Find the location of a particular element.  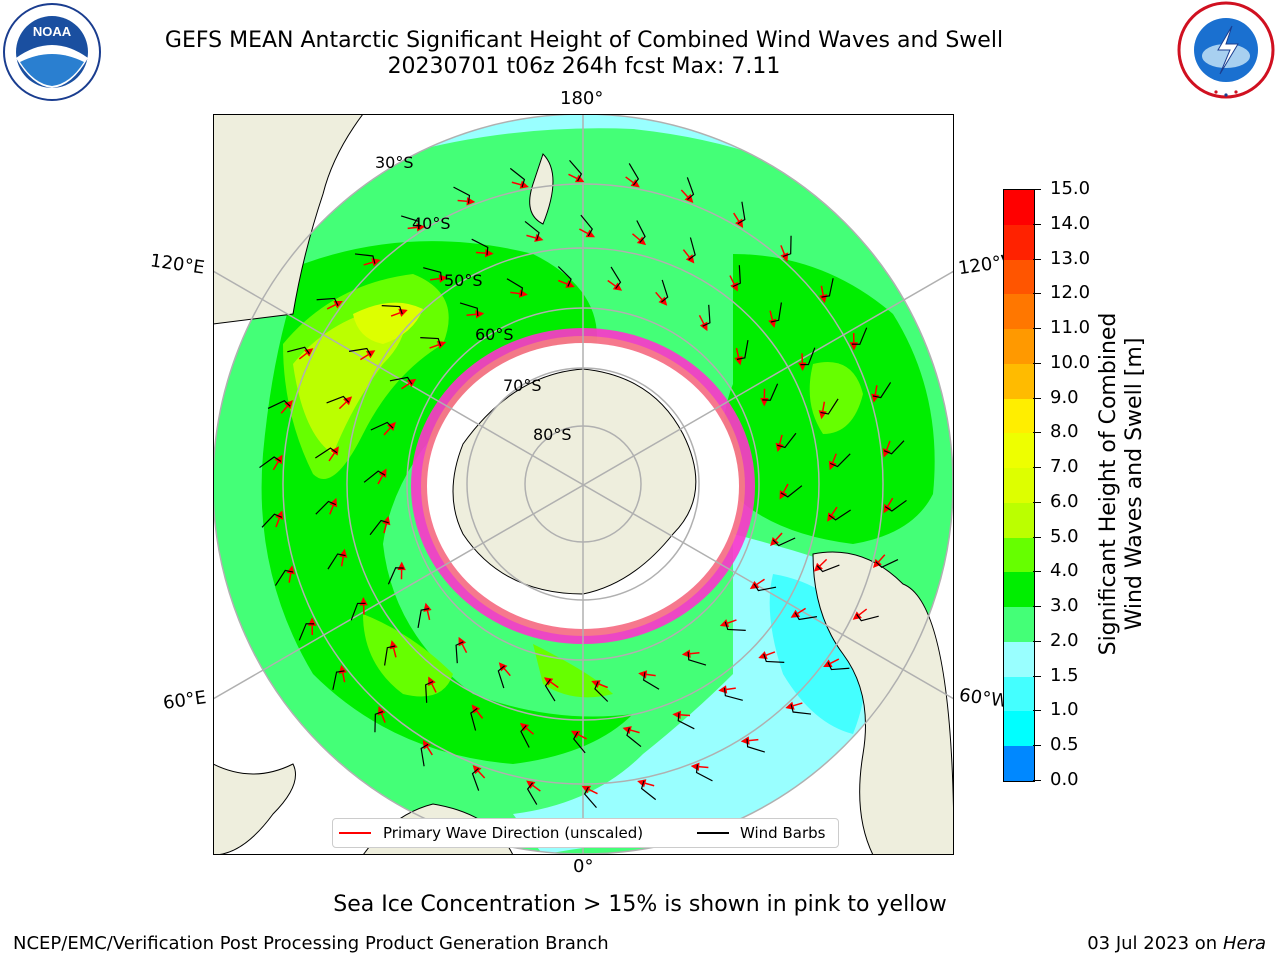

colorbar-tick-label: 0.5 is located at coordinates (1064, 745).